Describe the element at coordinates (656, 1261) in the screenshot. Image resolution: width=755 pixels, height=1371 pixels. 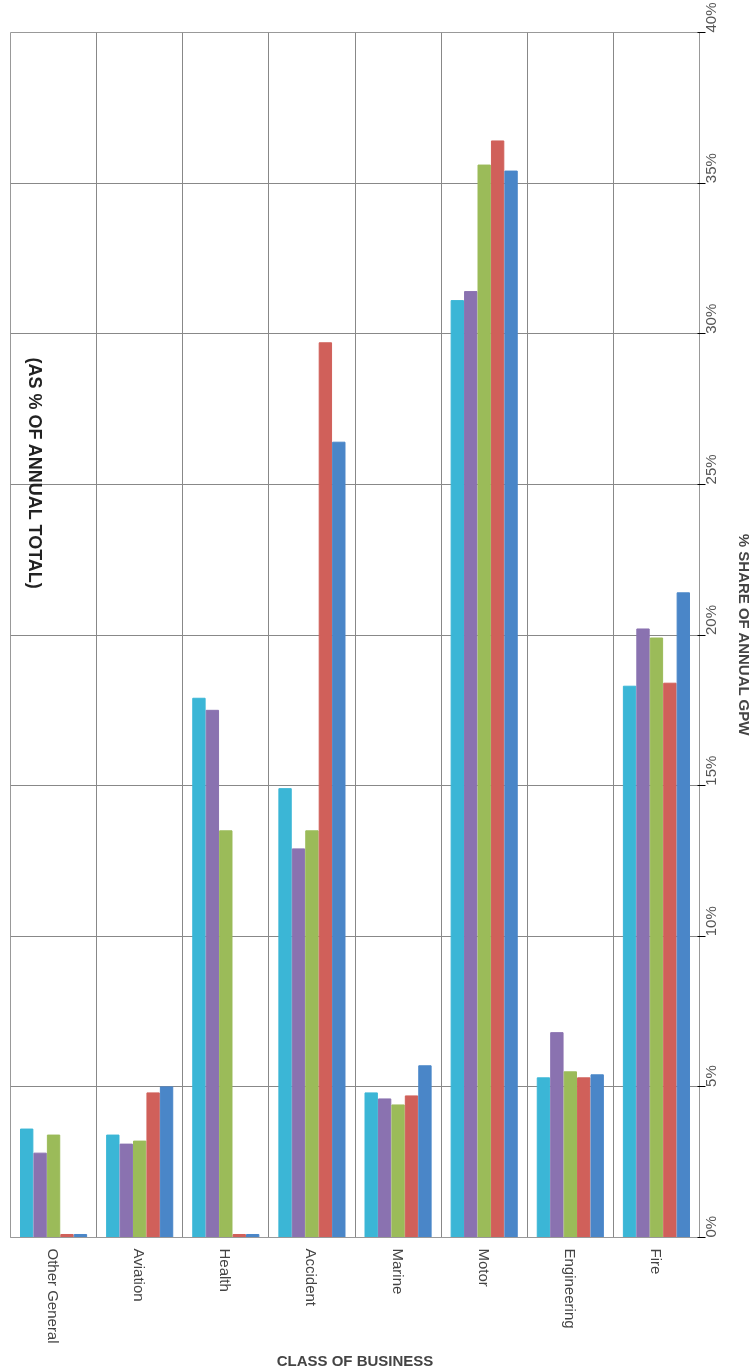
I see `x-tick-label: Fire` at that location.